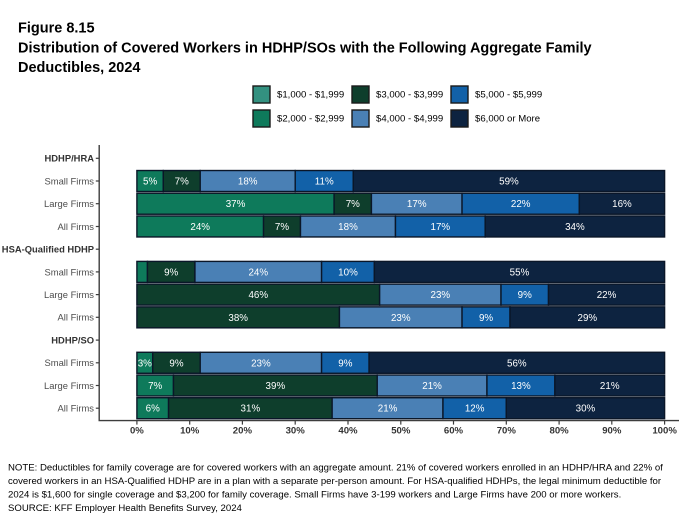 This screenshot has height=530, width=698. What do you see at coordinates (153, 409) in the screenshot?
I see `svg-text: 6%` at bounding box center [153, 409].